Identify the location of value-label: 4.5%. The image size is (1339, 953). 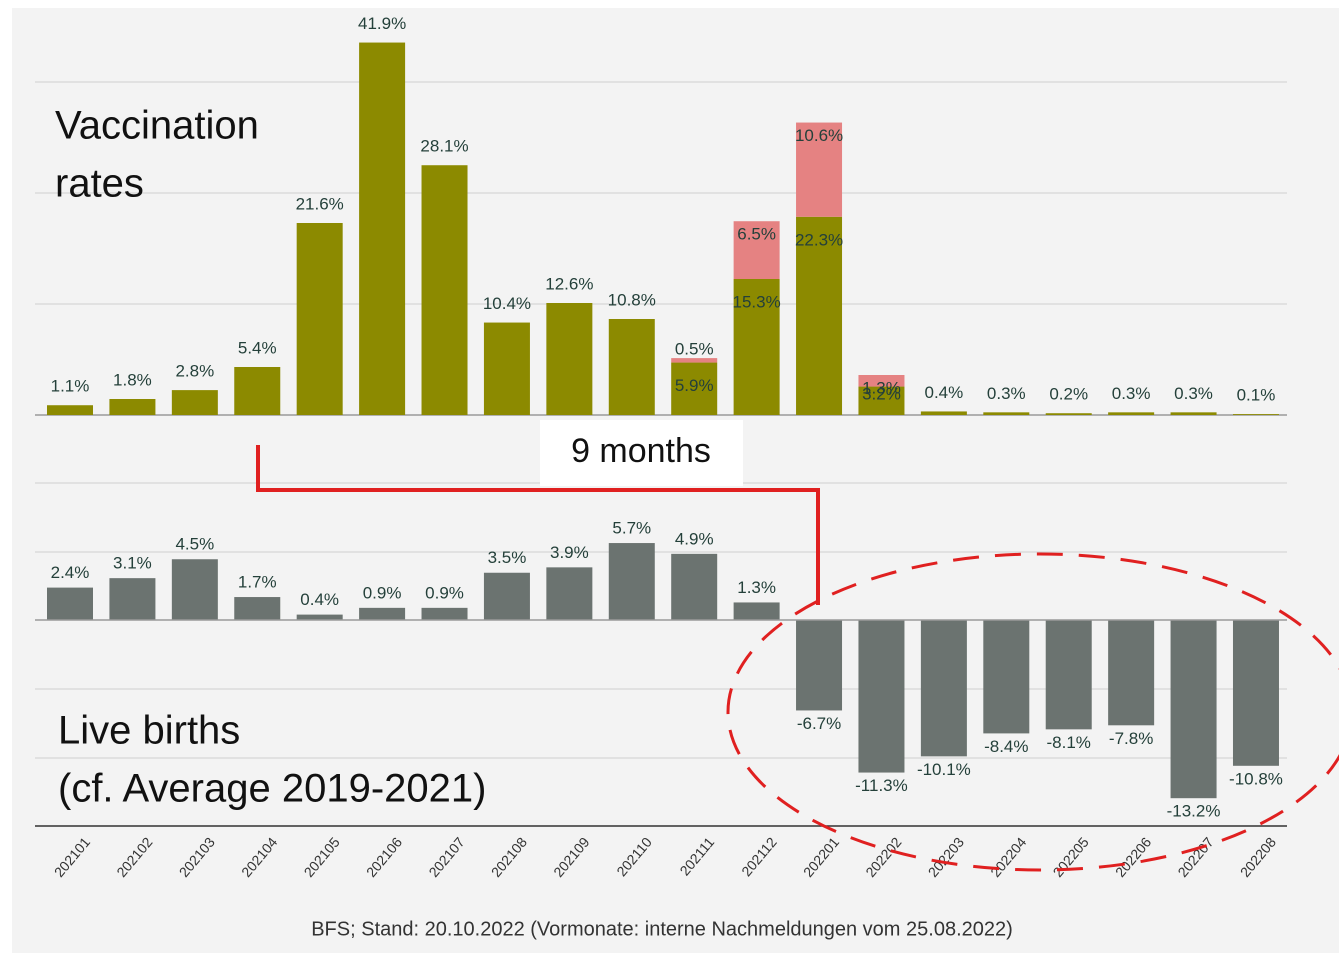
(194, 544).